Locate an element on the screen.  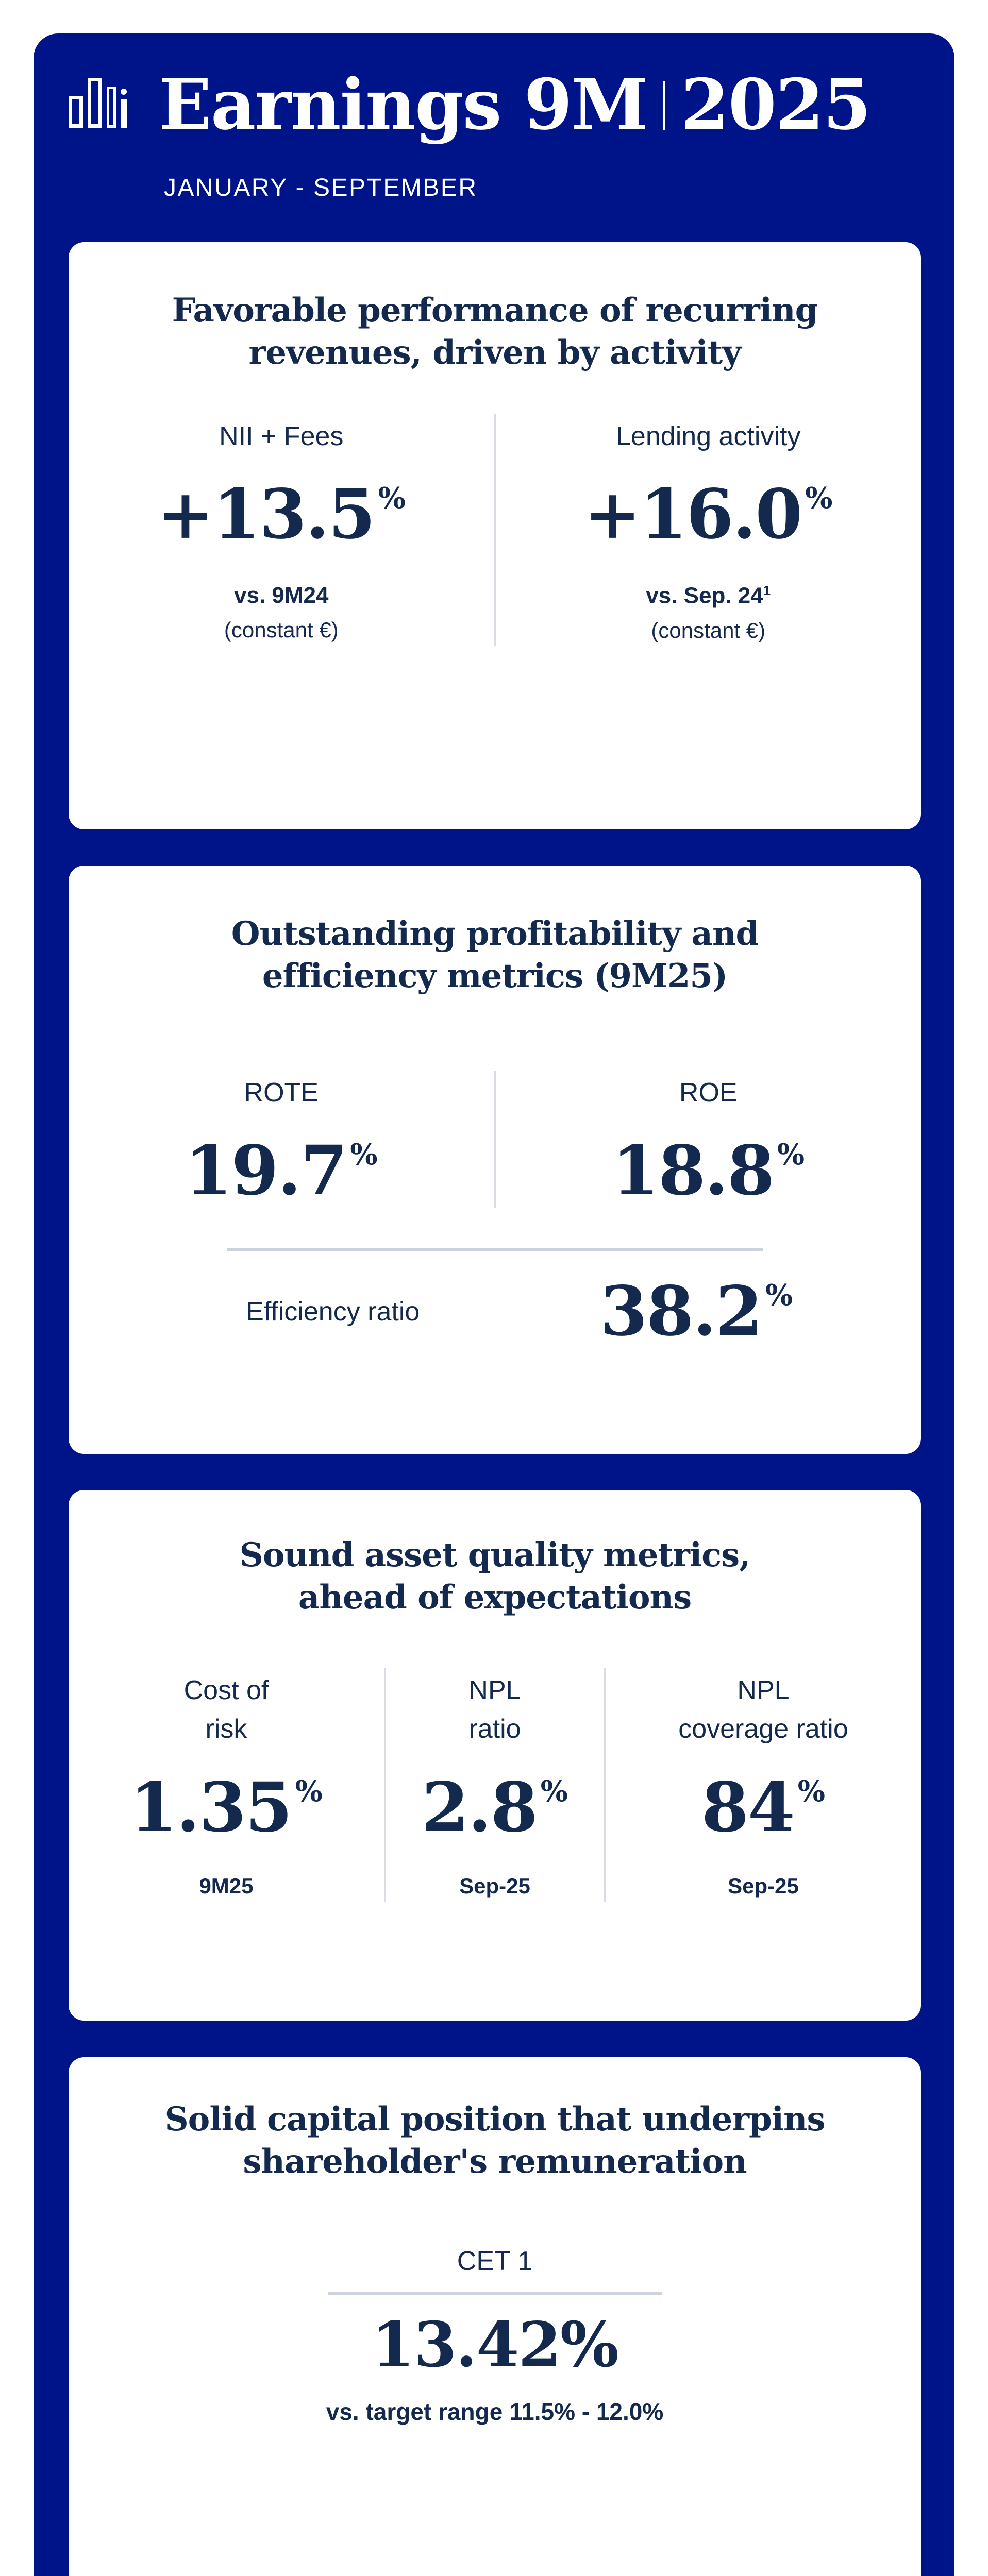
metric-cost-of-risk: Cost of risk 1.35% 9M25 is located at coordinates (226, 1785).